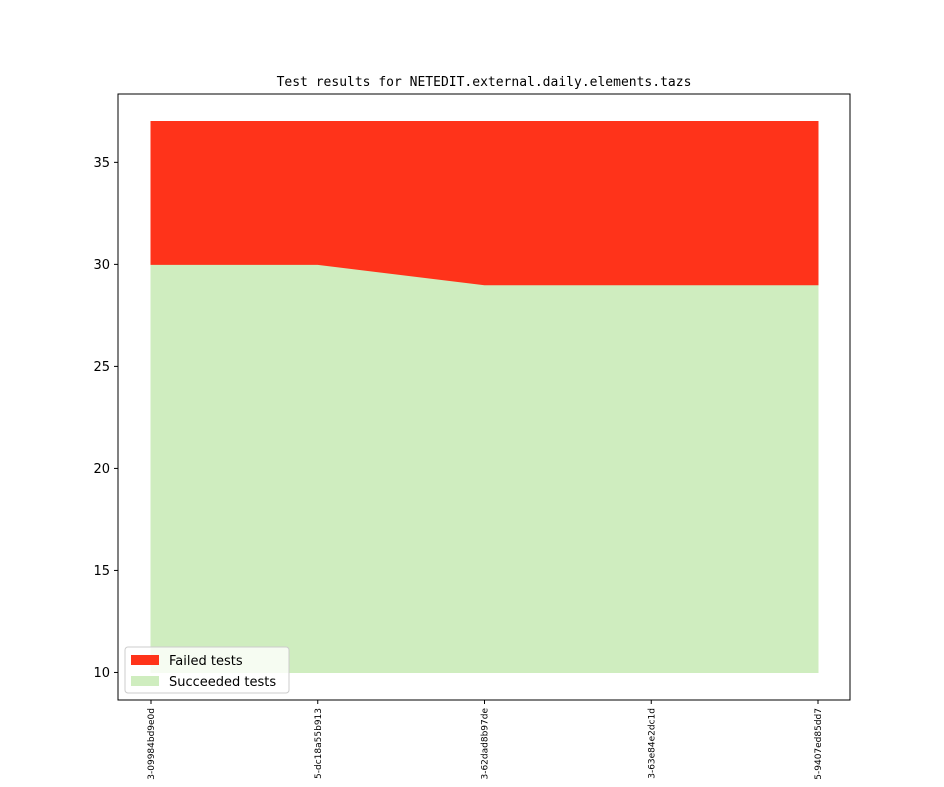  I want to click on y-tick-label: 35, so click(101, 163).